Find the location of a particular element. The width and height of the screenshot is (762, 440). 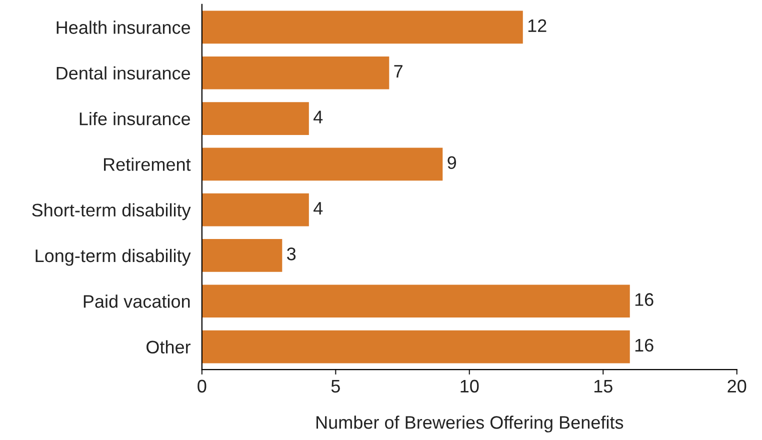

y-tick-label: Paid vacation is located at coordinates (137, 301).